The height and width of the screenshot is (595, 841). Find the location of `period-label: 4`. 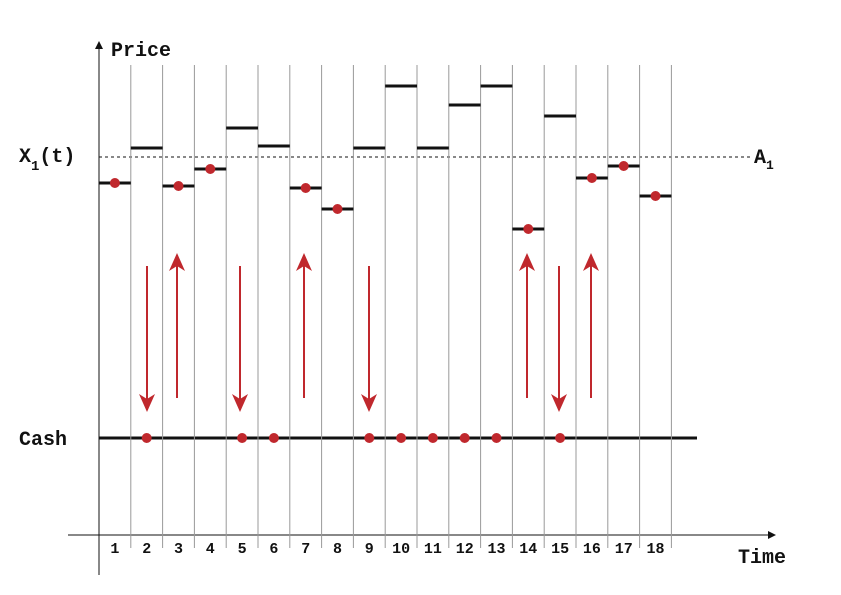

period-label: 4 is located at coordinates (210, 549).